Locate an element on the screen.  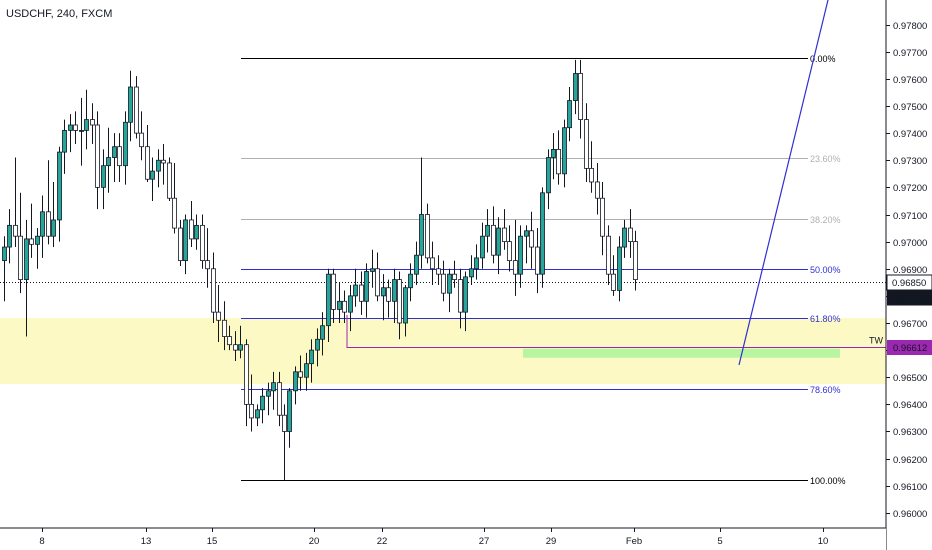
time-axis-background is located at coordinates (443, 539).